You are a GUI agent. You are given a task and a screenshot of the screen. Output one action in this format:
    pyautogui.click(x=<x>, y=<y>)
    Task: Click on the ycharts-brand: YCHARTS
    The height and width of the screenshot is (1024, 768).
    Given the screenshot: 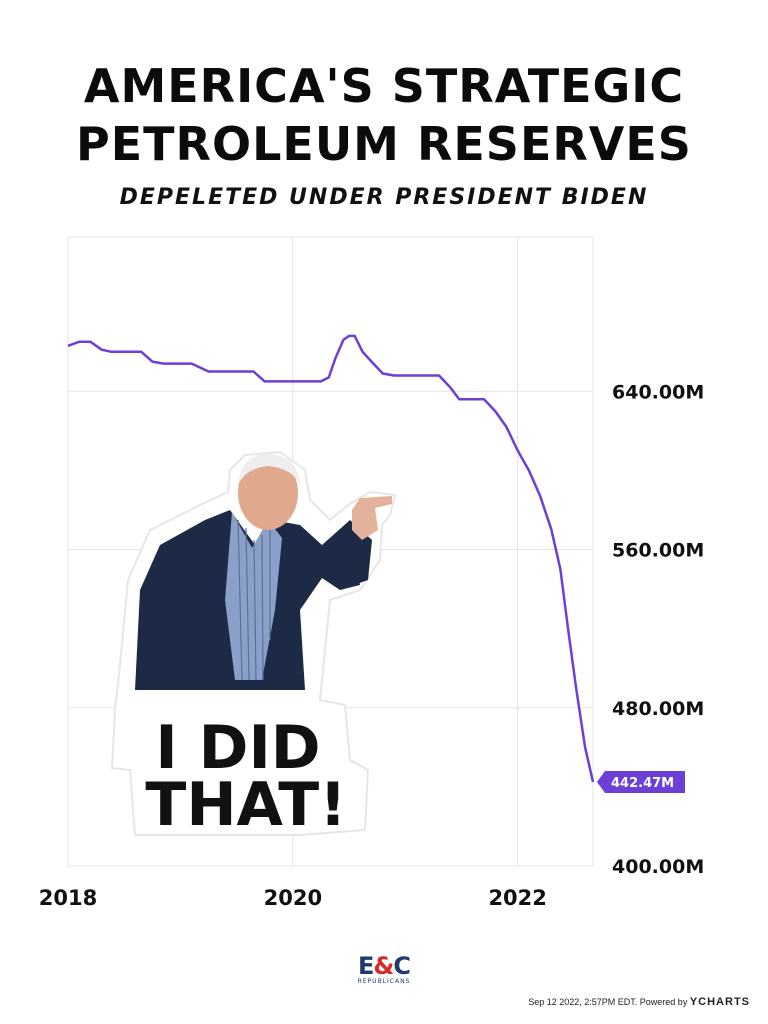 What is the action you would take?
    pyautogui.click(x=719, y=1002)
    